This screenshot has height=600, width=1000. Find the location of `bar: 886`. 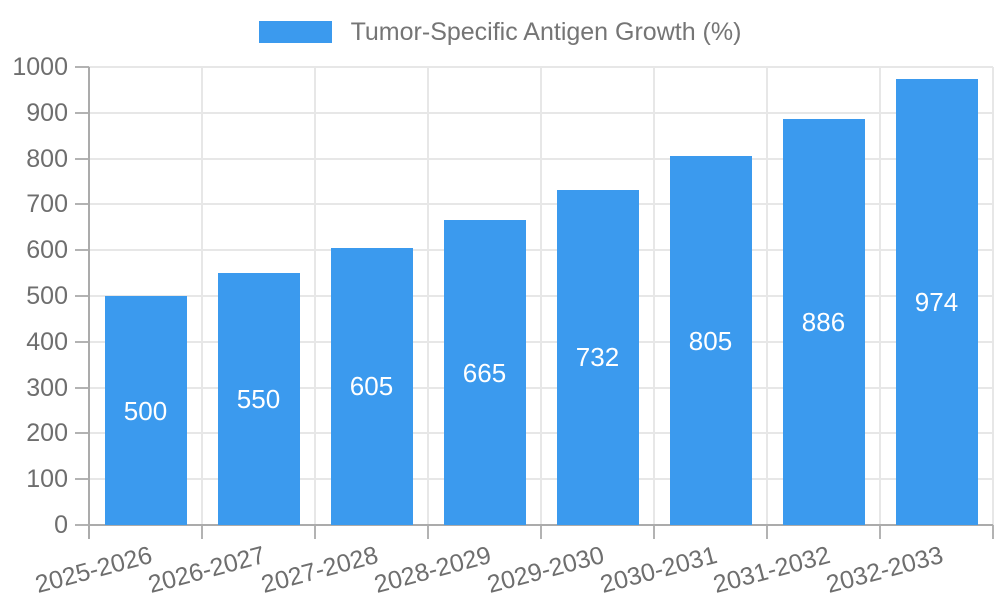

bar: 886 is located at coordinates (823, 322).